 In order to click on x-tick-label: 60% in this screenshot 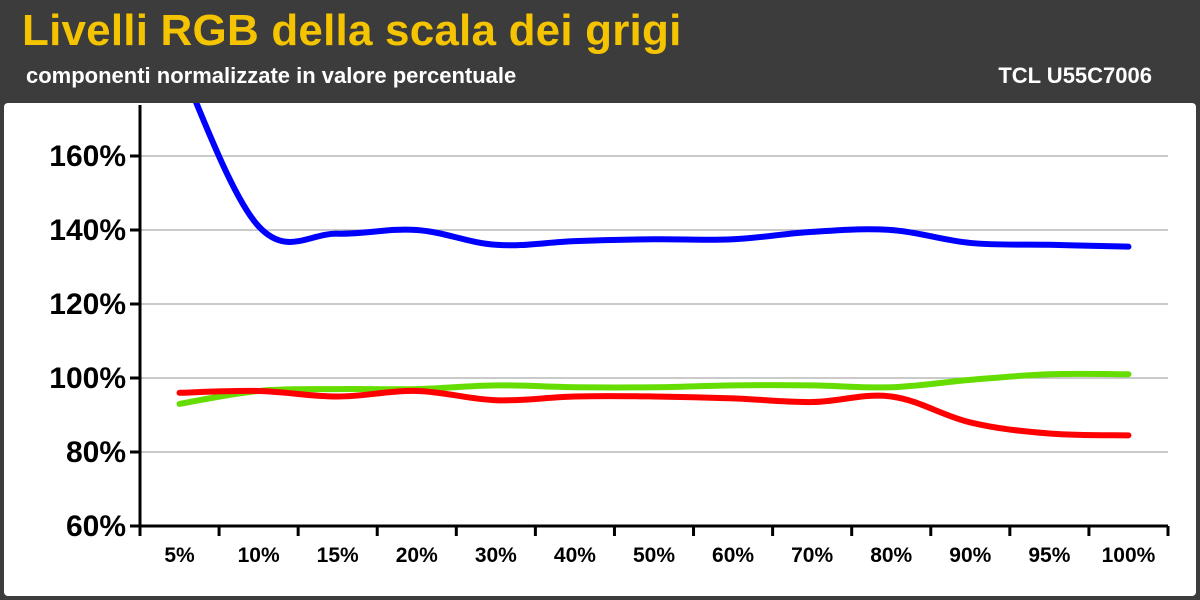, I will do `click(733, 555)`.